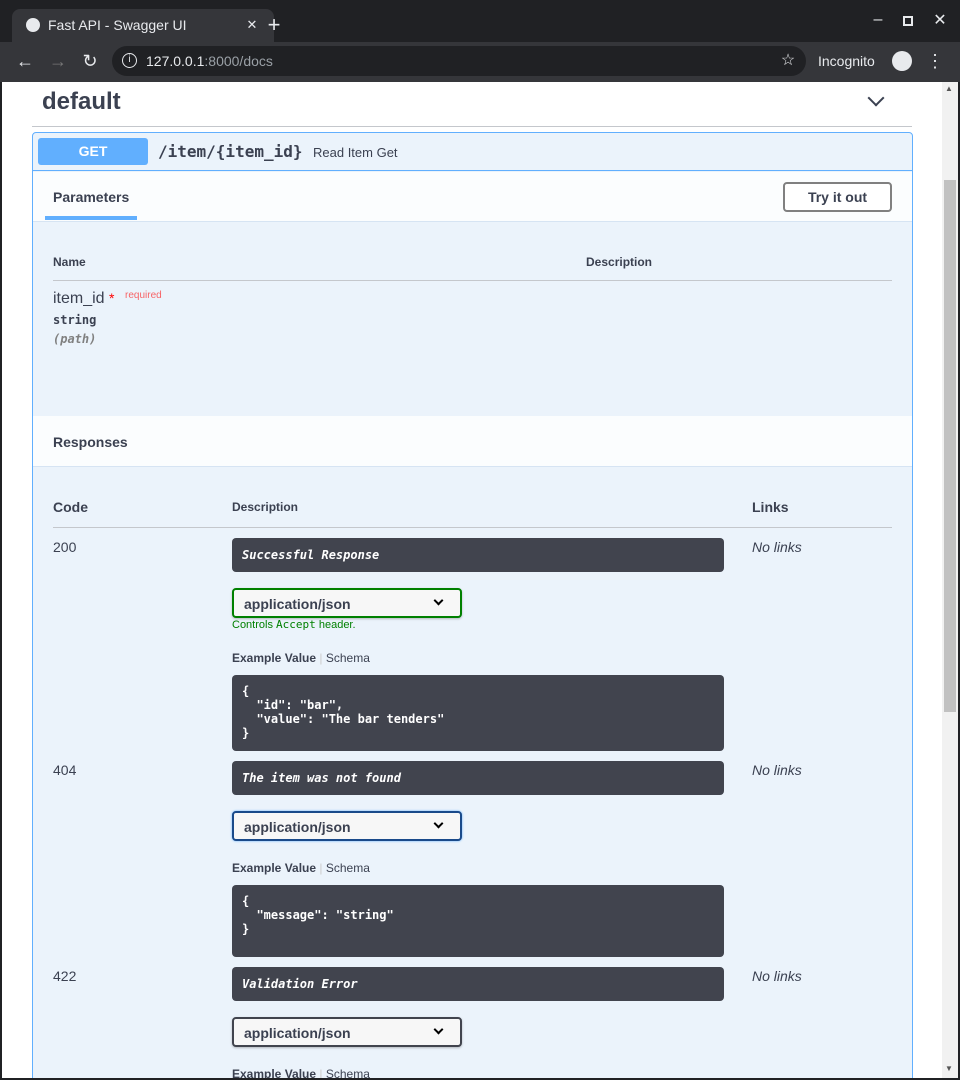 The width and height of the screenshot is (960, 1080). Describe the element at coordinates (252, 625) in the screenshot. I see `controls-text: Controls` at that location.